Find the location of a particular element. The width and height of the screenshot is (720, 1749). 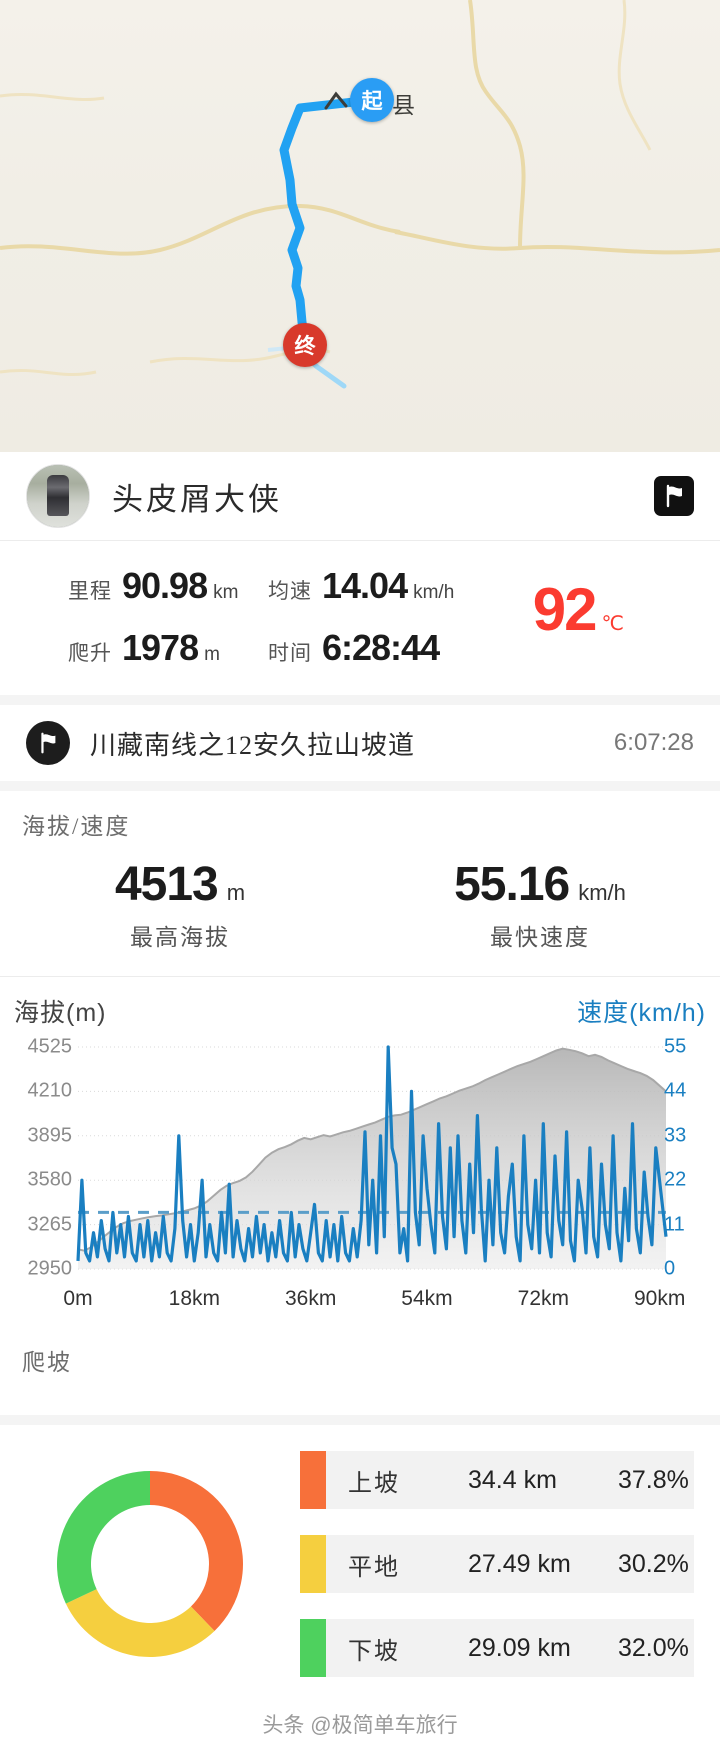

metric-max-speed-value-row: 55.16 km/h is located at coordinates (540, 884).